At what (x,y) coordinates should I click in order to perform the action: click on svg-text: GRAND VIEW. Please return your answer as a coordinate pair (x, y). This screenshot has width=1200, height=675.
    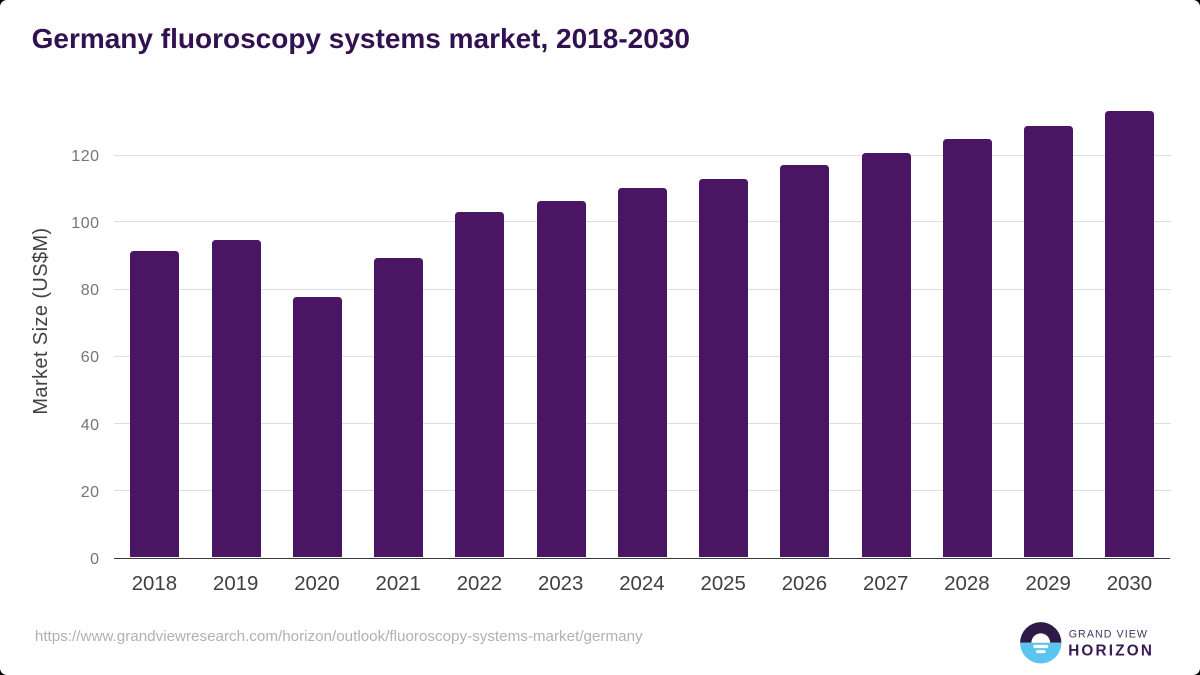
    Looking at the image, I should click on (1108, 635).